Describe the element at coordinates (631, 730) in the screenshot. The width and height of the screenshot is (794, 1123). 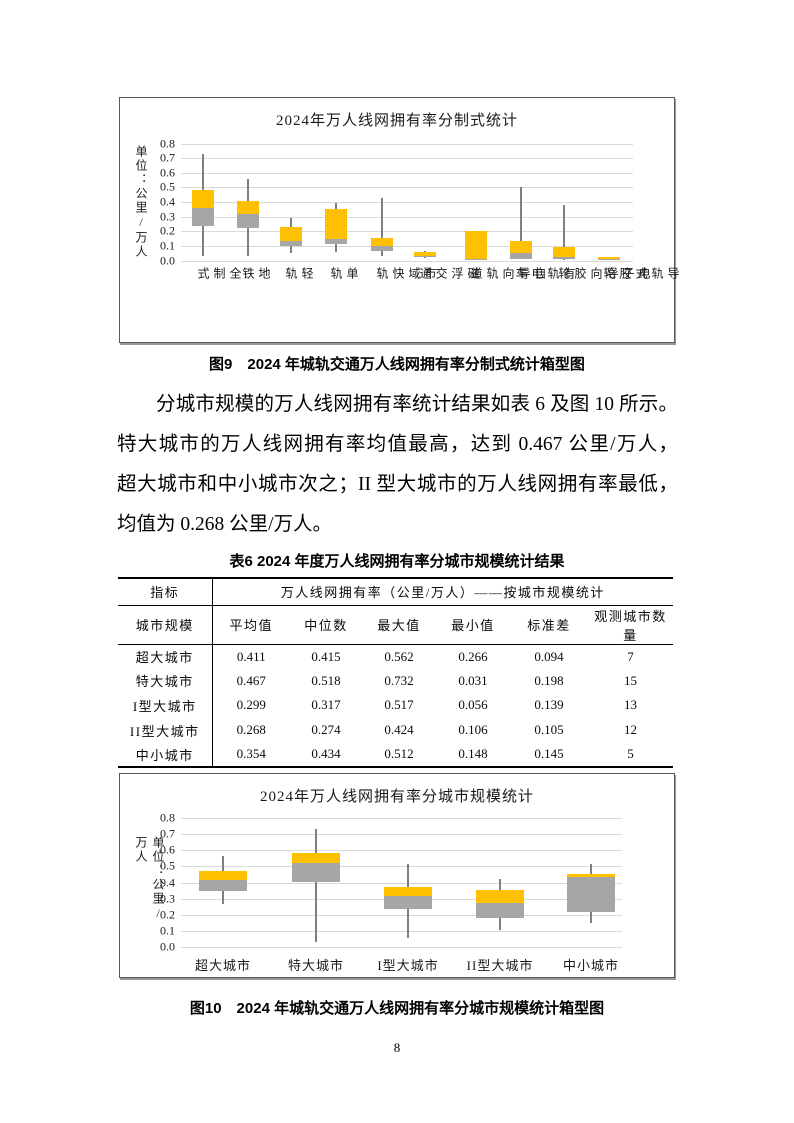
I see `table-cell: 12` at that location.